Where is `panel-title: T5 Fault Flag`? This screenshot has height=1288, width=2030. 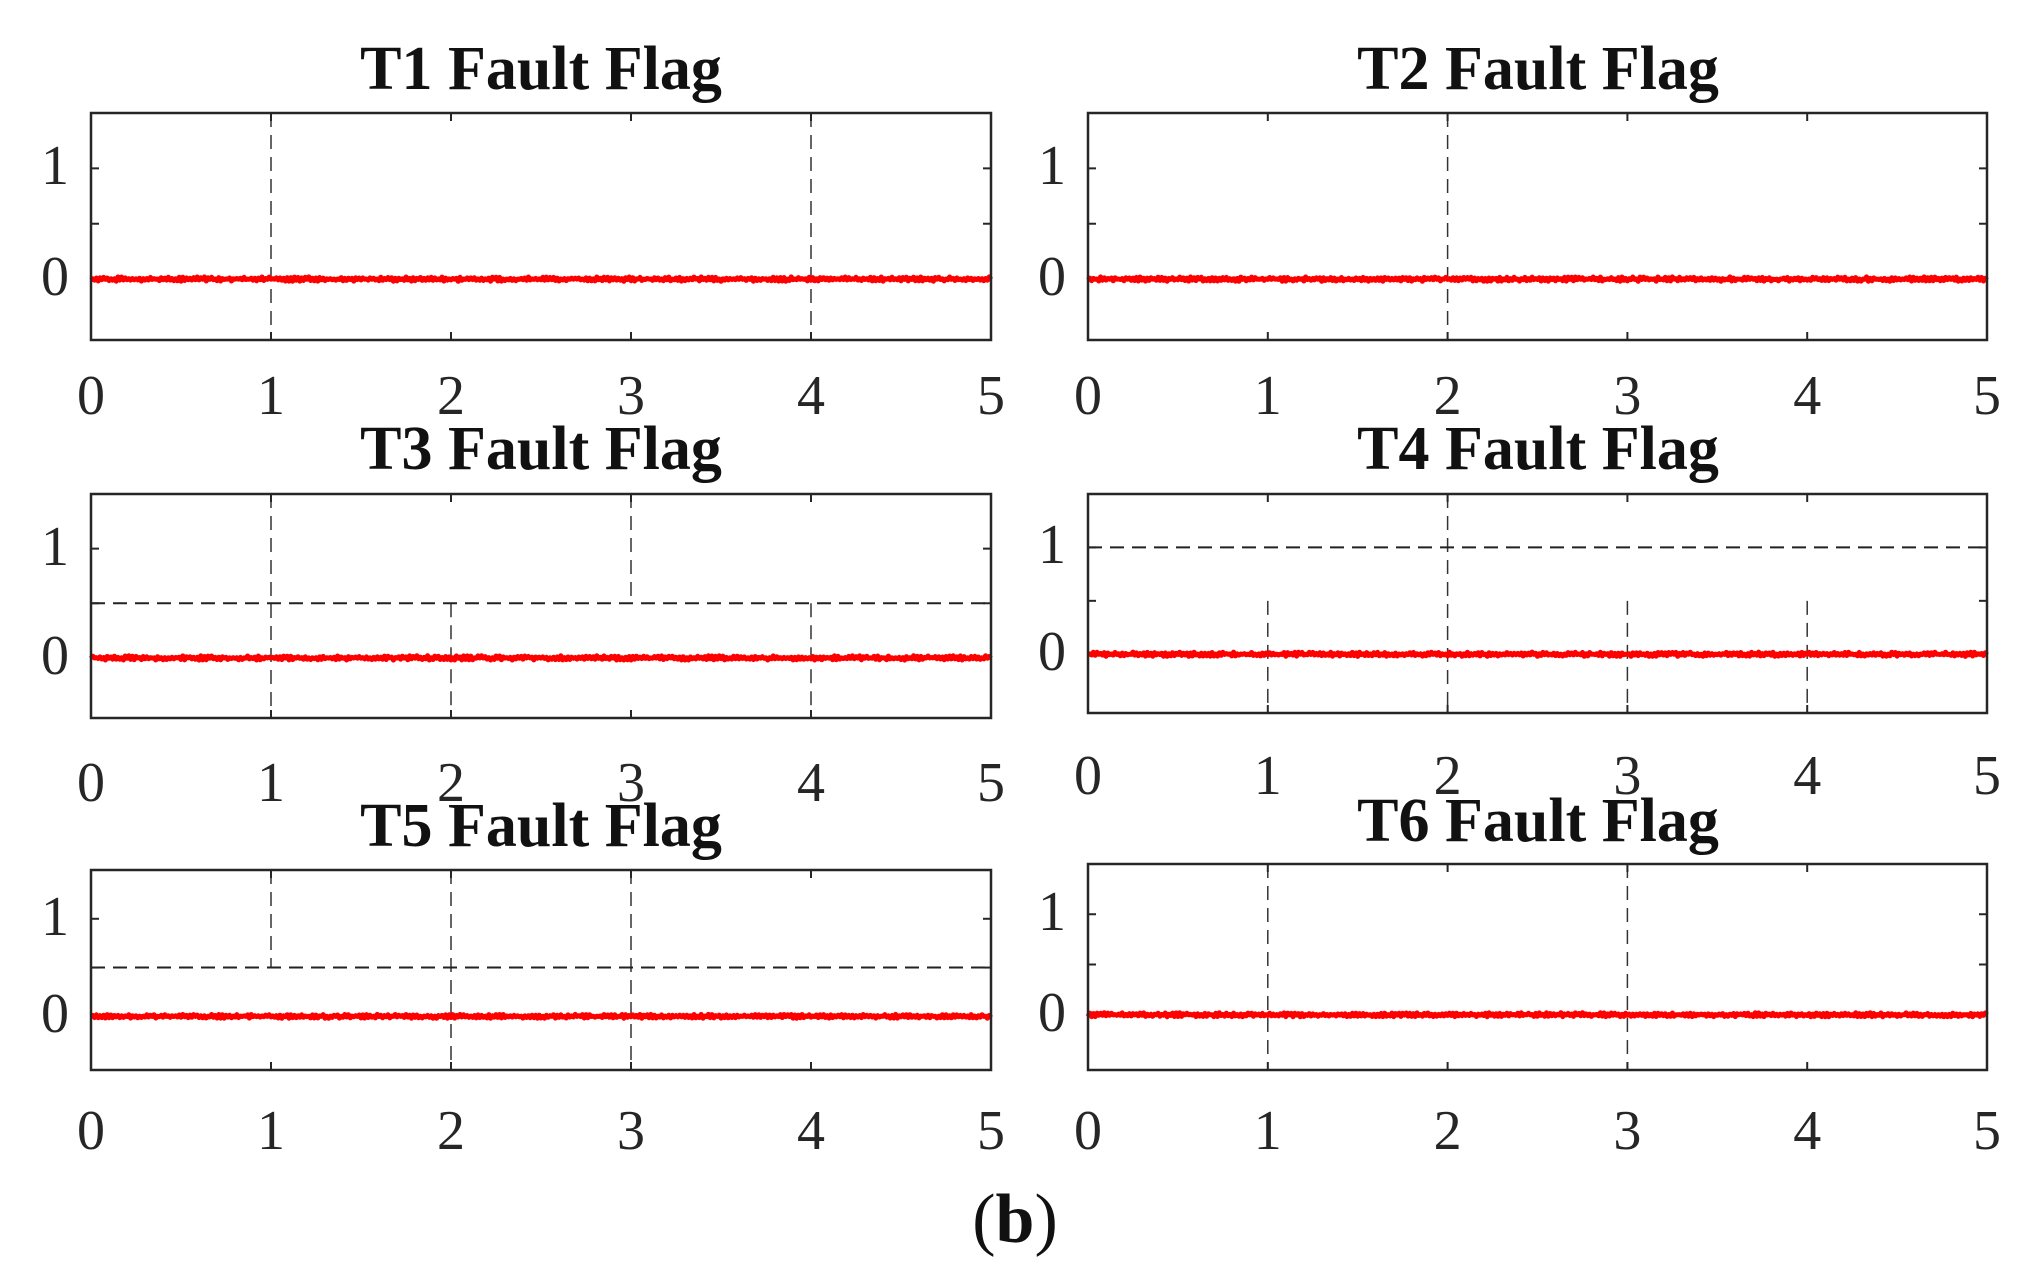
panel-title: T5 Fault Flag is located at coordinates (541, 826).